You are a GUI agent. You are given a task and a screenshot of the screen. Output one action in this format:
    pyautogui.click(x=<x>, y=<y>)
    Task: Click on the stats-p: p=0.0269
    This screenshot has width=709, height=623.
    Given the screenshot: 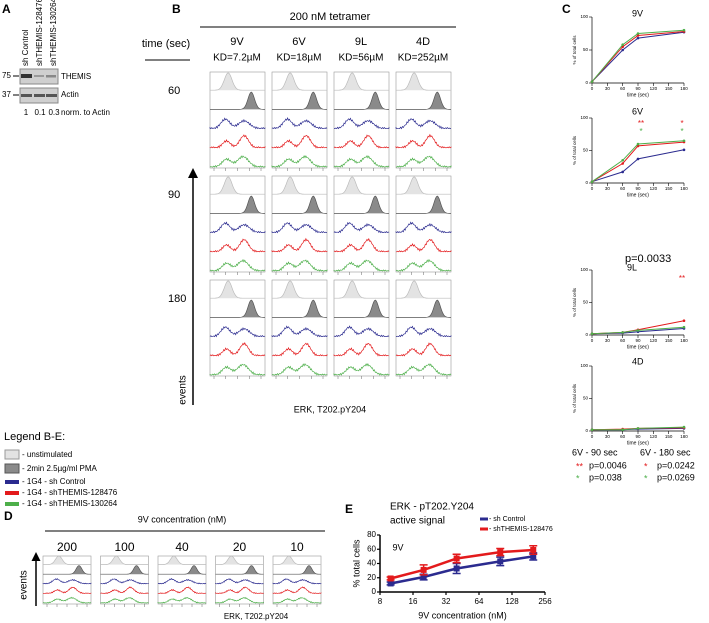 What is the action you would take?
    pyautogui.click(x=676, y=477)
    